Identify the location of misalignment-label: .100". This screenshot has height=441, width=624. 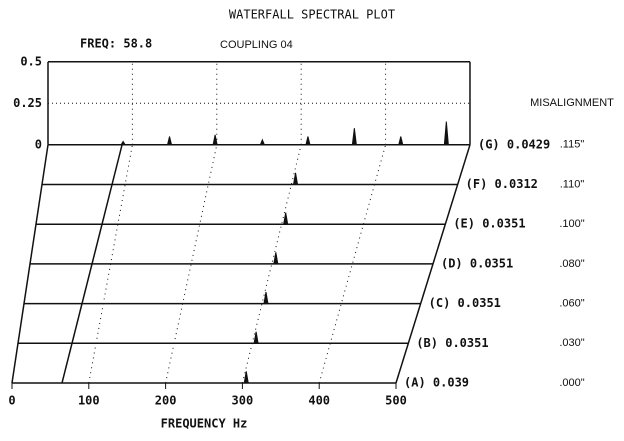
(571, 224).